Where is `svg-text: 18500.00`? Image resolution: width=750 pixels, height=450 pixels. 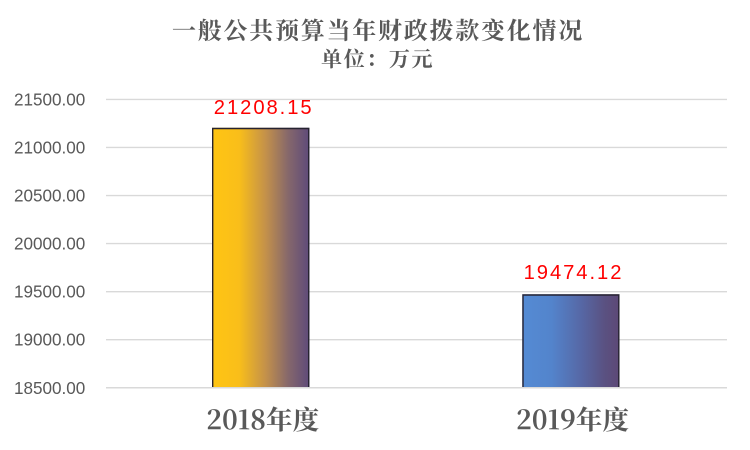 svg-text: 18500.00 is located at coordinates (49, 388).